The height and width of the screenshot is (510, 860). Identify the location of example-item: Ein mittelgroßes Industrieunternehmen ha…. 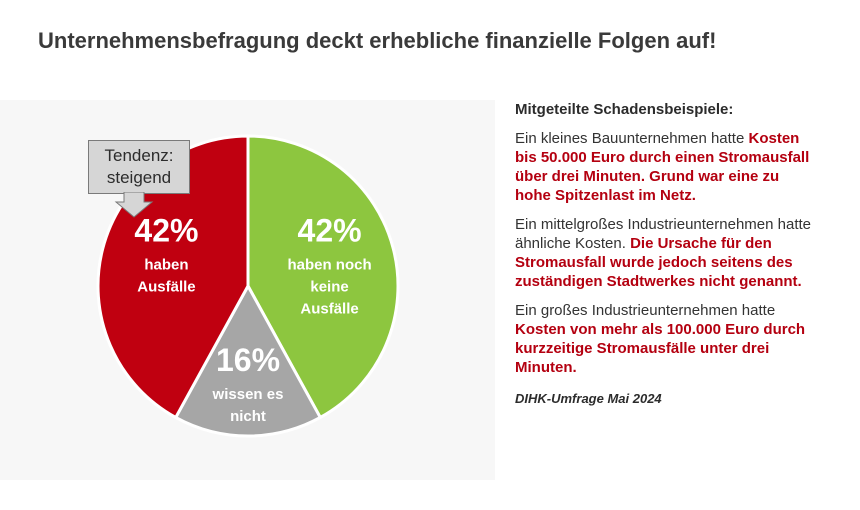
(665, 253).